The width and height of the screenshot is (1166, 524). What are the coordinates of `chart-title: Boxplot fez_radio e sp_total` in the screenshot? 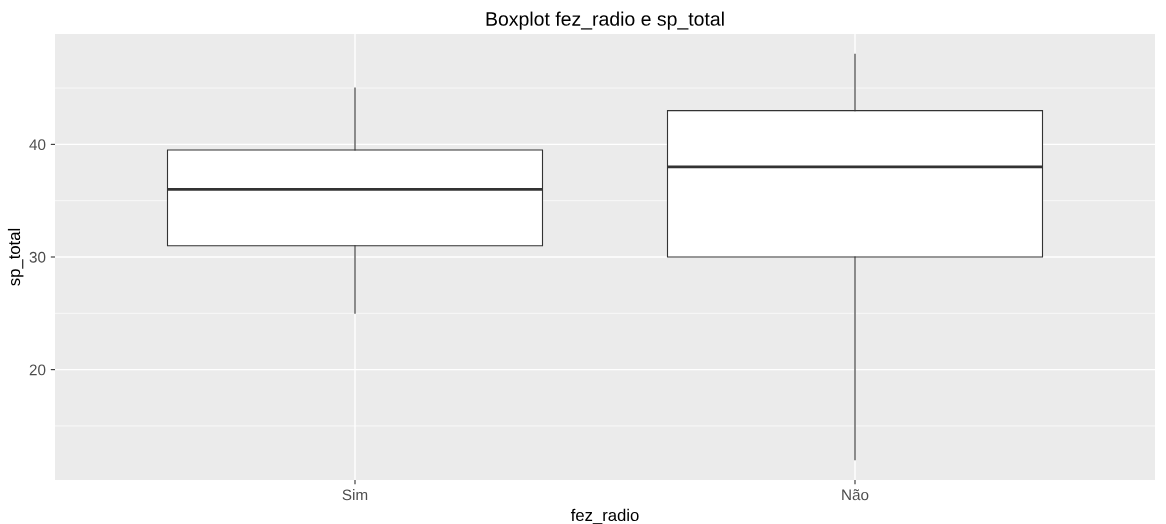 It's located at (605, 20).